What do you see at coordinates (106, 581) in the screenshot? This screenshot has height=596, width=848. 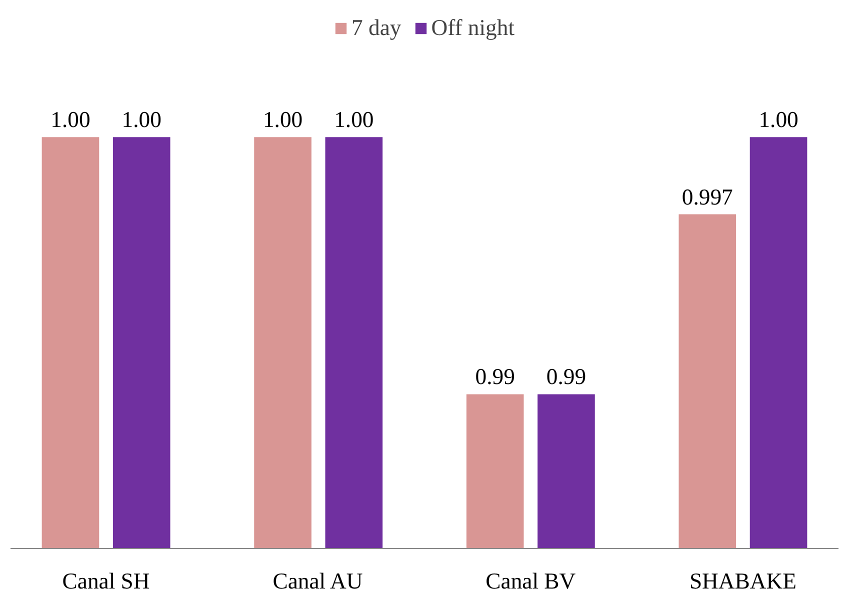 I see `x-tick-label: Canal SH` at bounding box center [106, 581].